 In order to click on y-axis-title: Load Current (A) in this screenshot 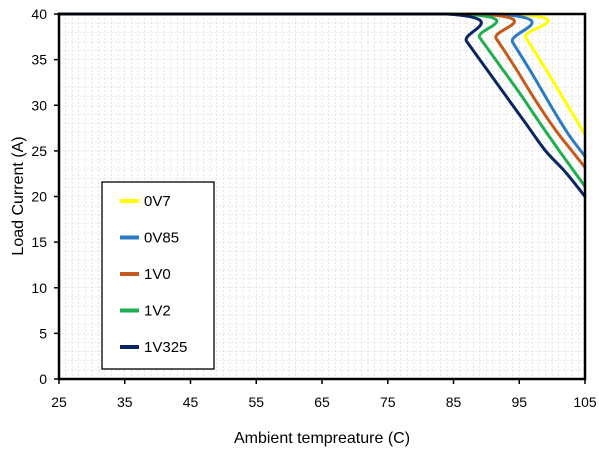, I will do `click(18, 195)`.